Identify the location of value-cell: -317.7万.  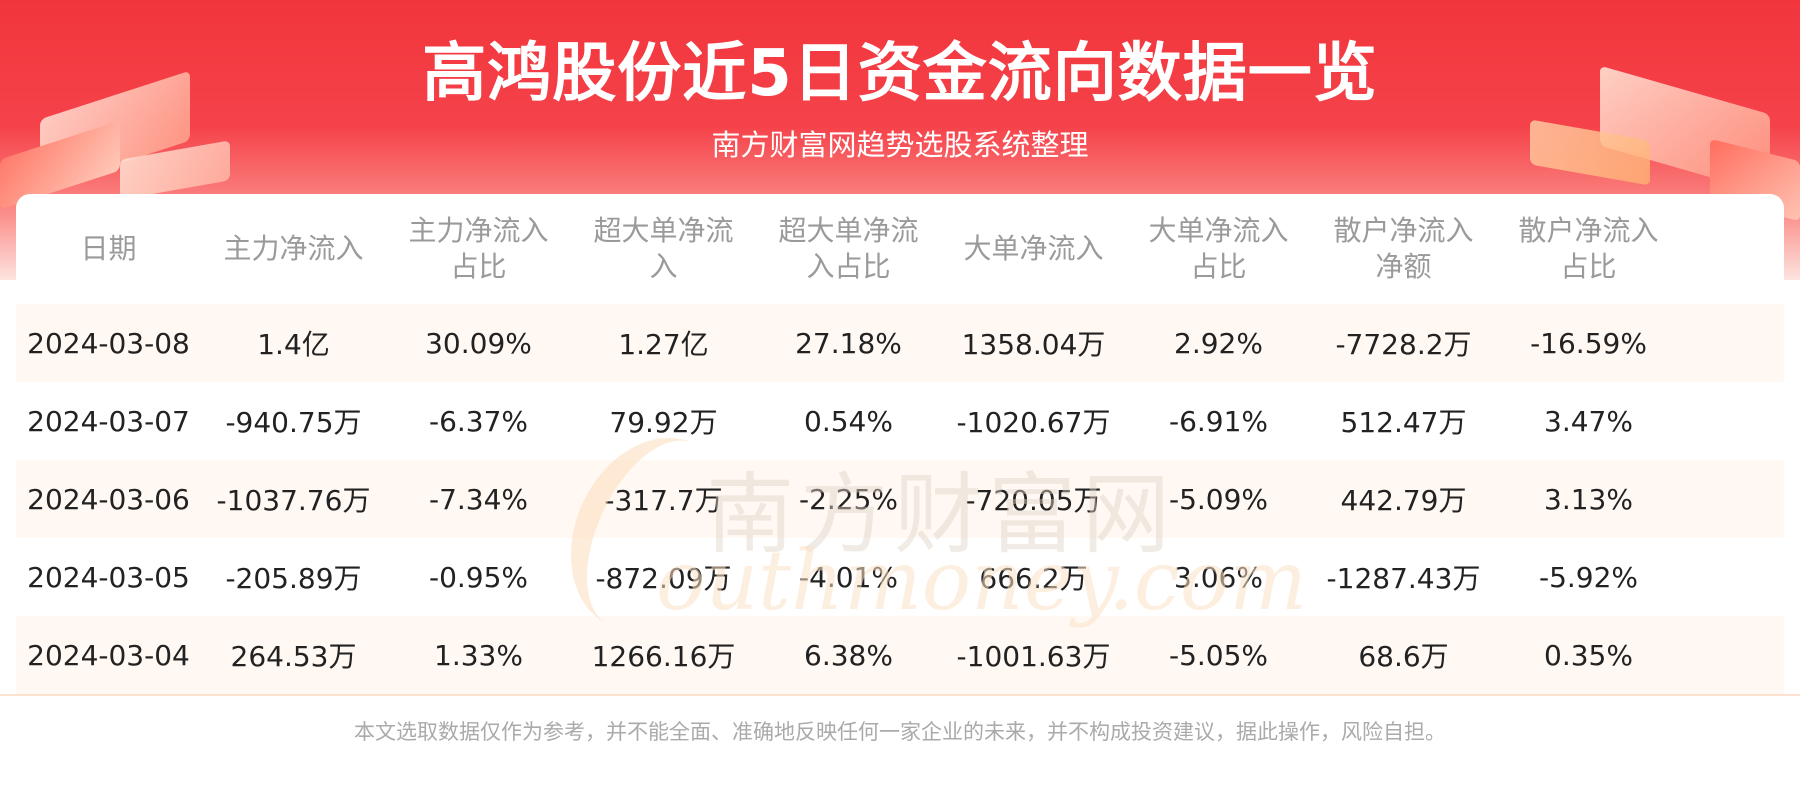
(663, 500).